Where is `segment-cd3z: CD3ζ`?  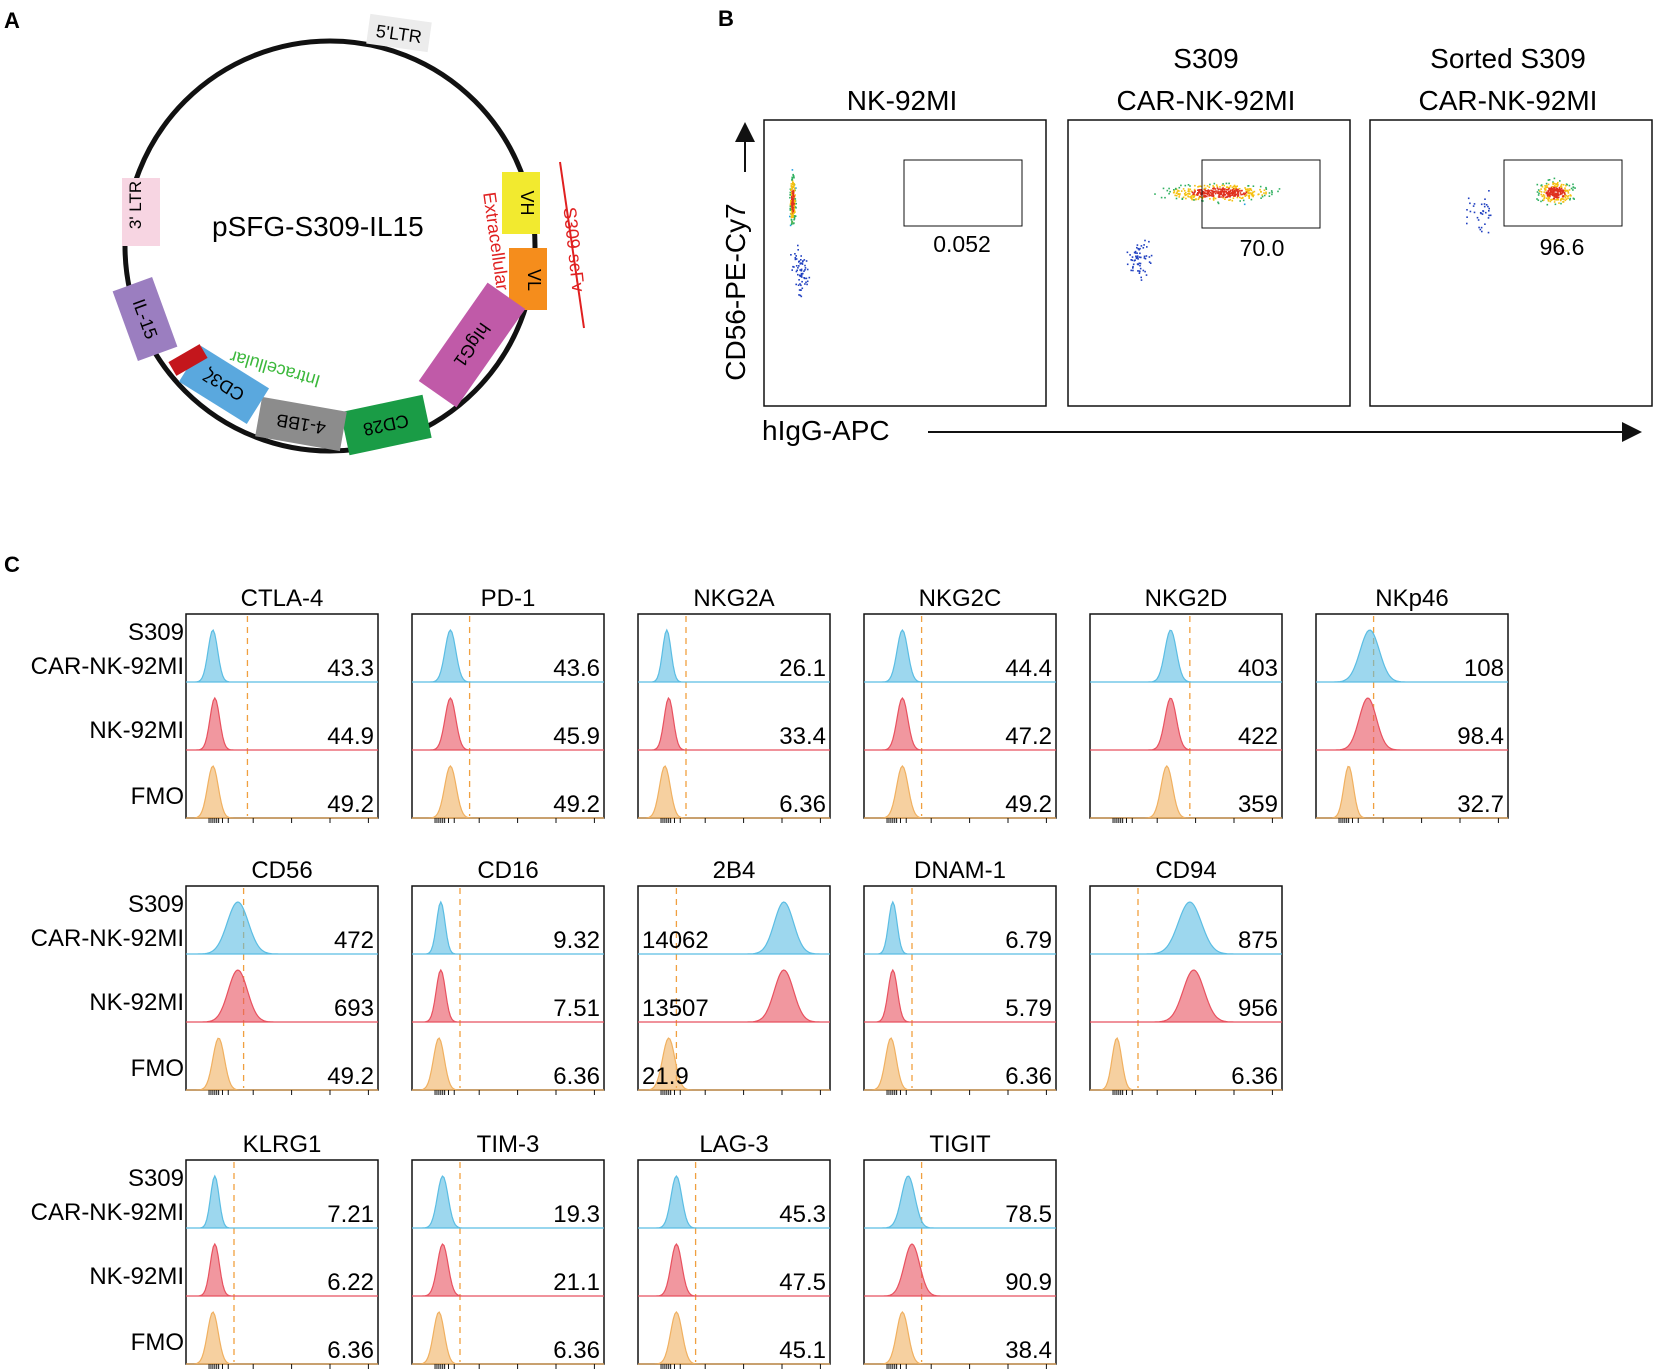 segment-cd3z: CD3ζ is located at coordinates (224, 385).